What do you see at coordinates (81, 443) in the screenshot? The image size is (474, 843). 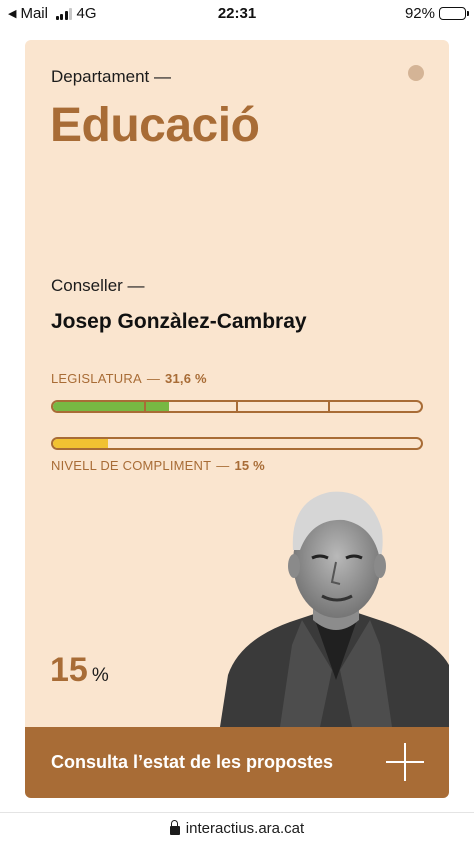 I see `compliment-progress-fill` at bounding box center [81, 443].